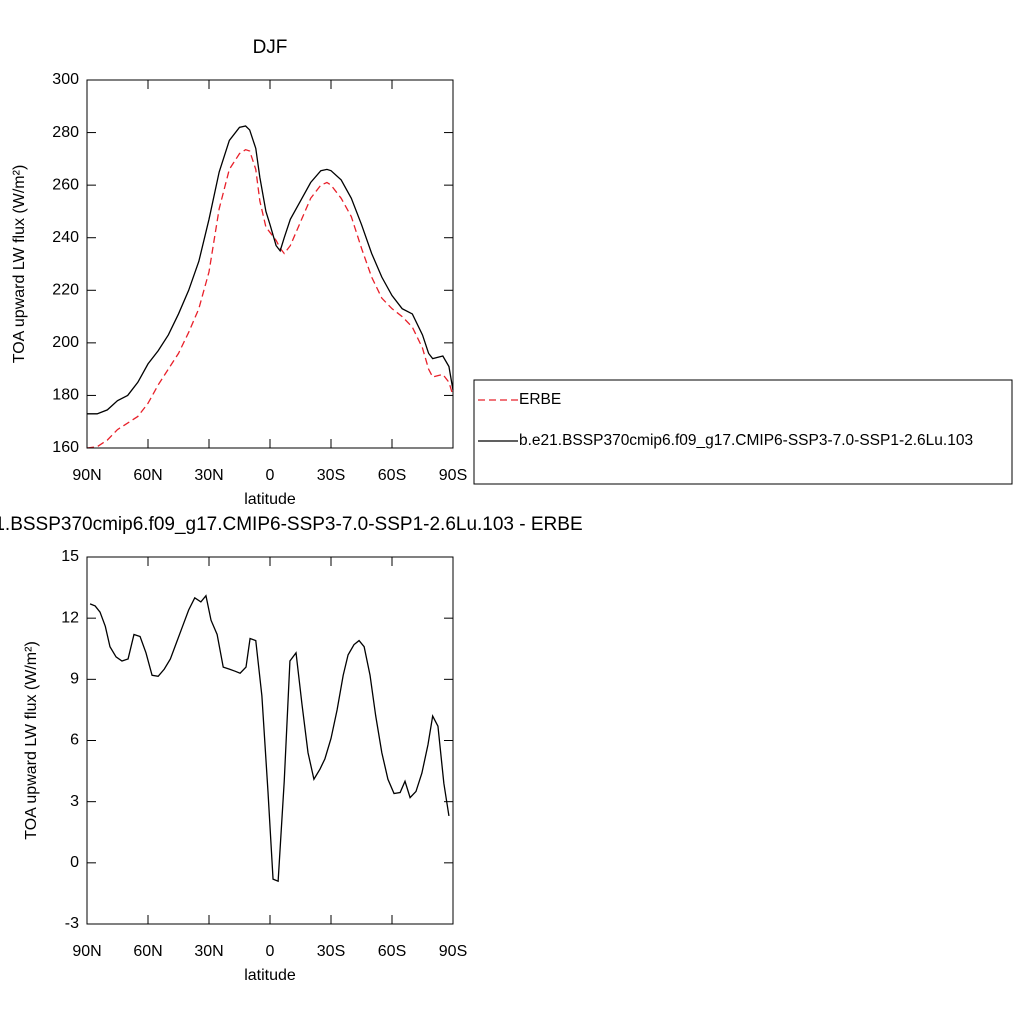 The height and width of the screenshot is (1024, 1024). What do you see at coordinates (270, 47) in the screenshot?
I see `chart-title: DJF` at bounding box center [270, 47].